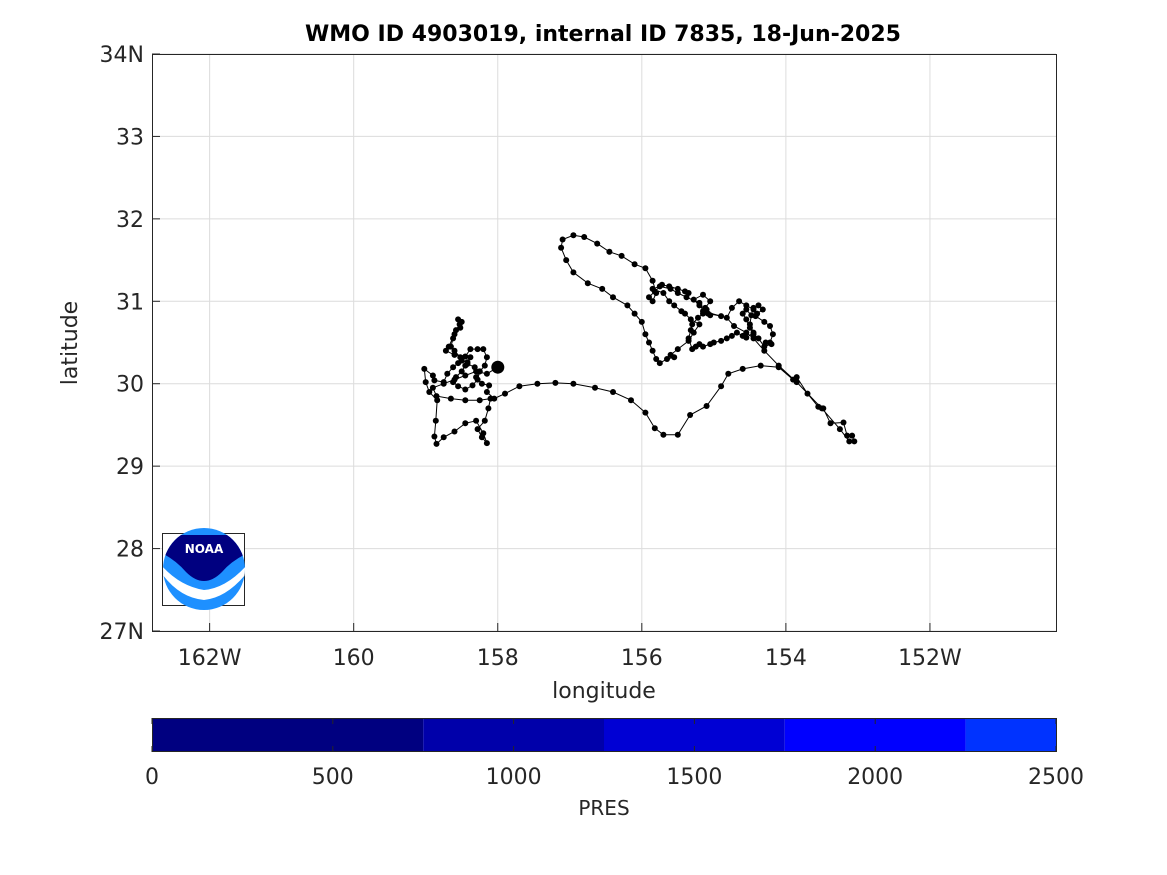  What do you see at coordinates (130, 344) in the screenshot?
I see `y-axis-ticks: 27N 28 29 30 31 32 33 34N` at bounding box center [130, 344].